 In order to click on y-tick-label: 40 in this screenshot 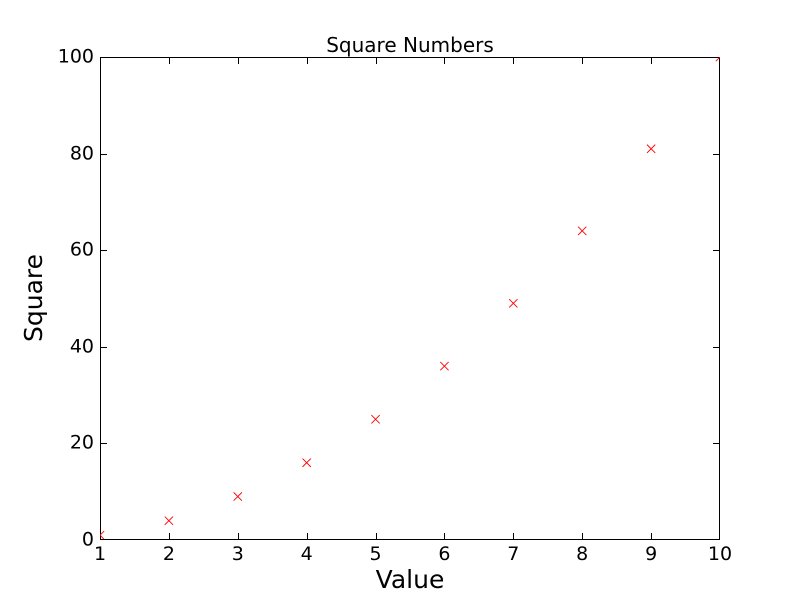, I will do `click(81, 346)`.